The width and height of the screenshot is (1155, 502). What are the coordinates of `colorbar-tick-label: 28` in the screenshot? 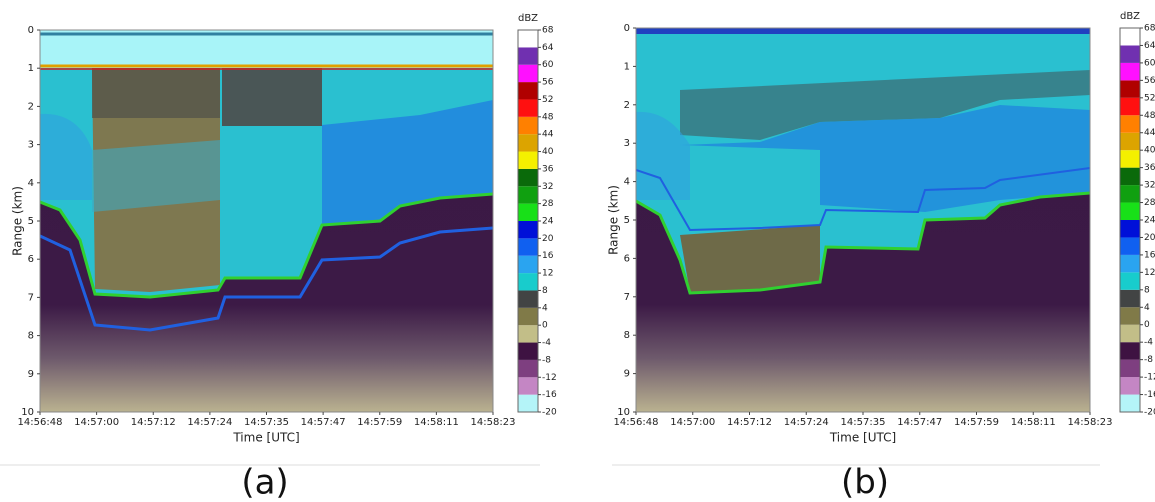 It's located at (548, 204).